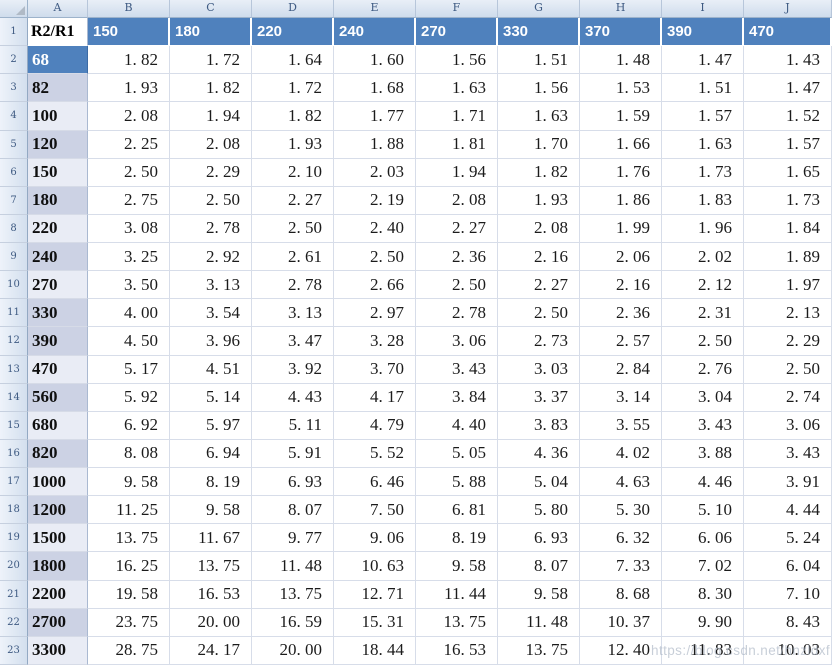  Describe the element at coordinates (457, 32) in the screenshot. I see `header-cell-270: 270` at that location.